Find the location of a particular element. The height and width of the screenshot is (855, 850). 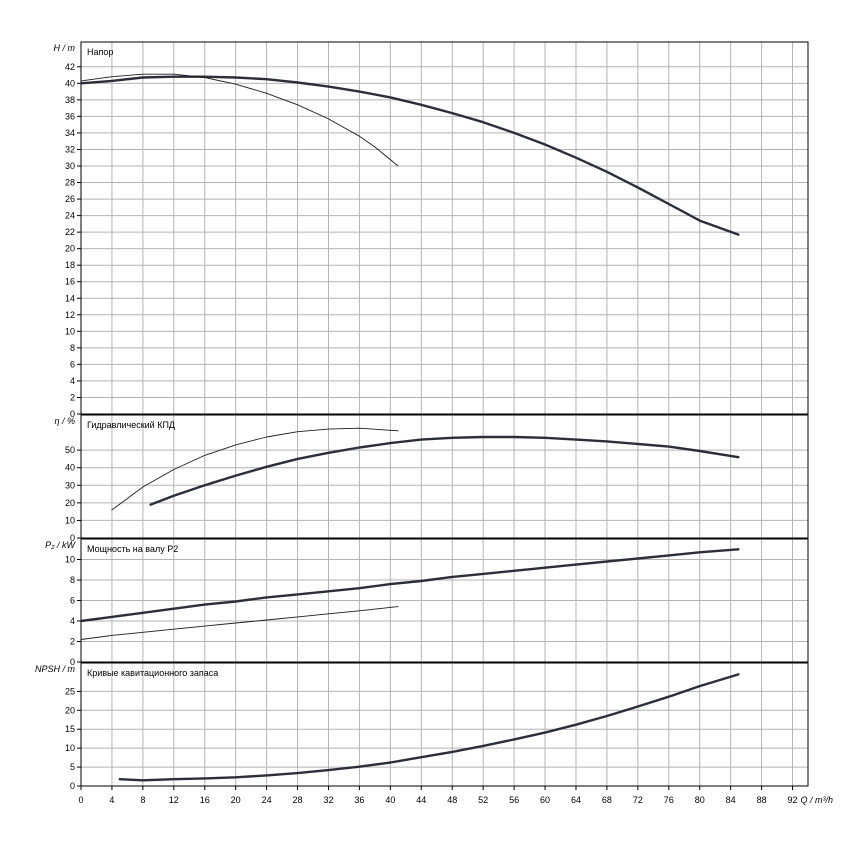

y-tick-label: 38 is located at coordinates (70, 100).